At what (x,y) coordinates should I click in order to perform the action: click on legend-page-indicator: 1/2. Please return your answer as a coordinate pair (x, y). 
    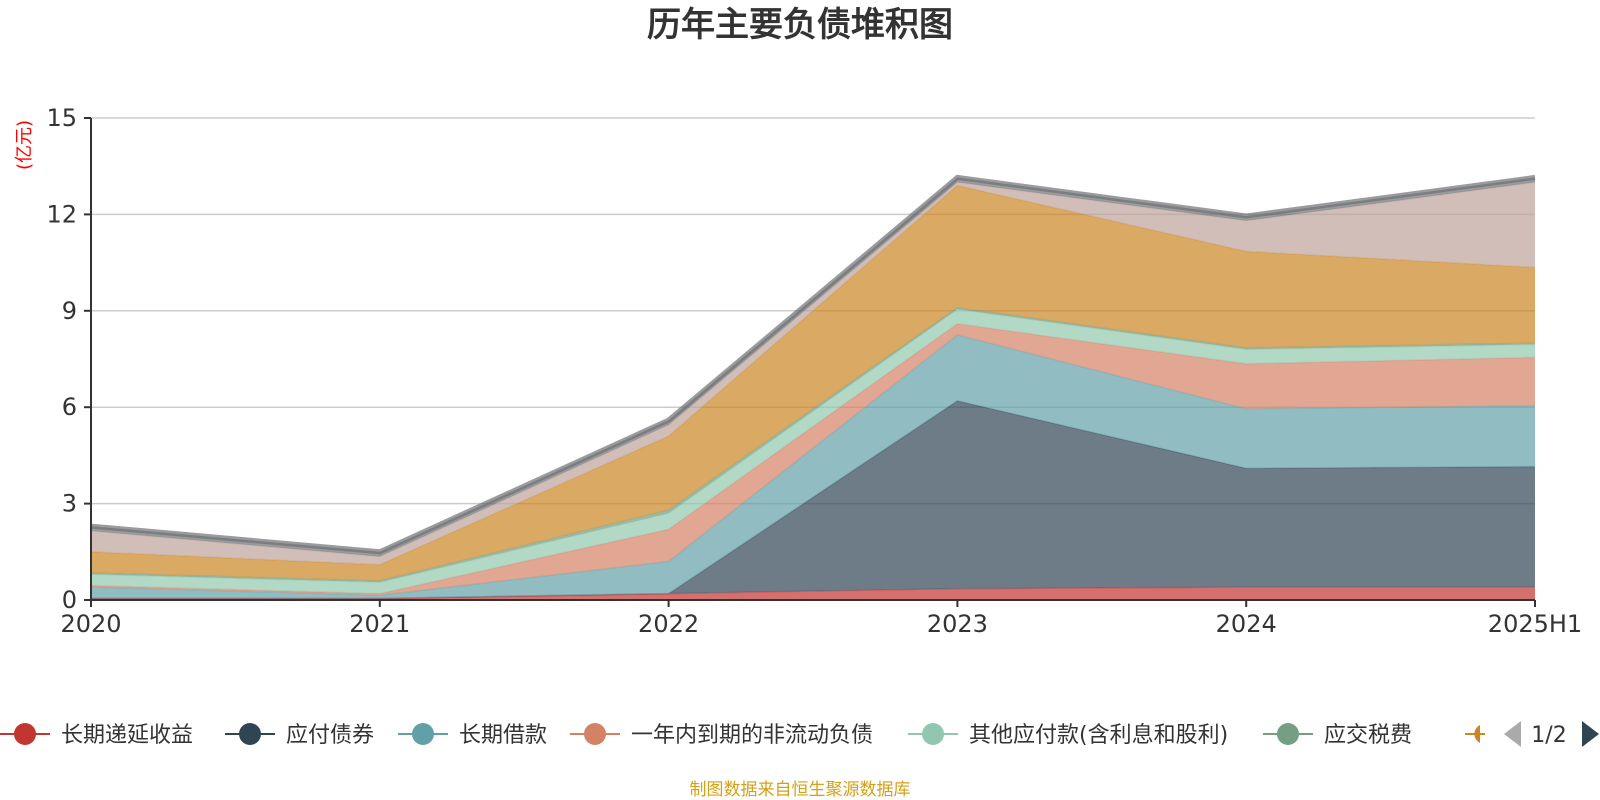
    Looking at the image, I should click on (1548, 735).